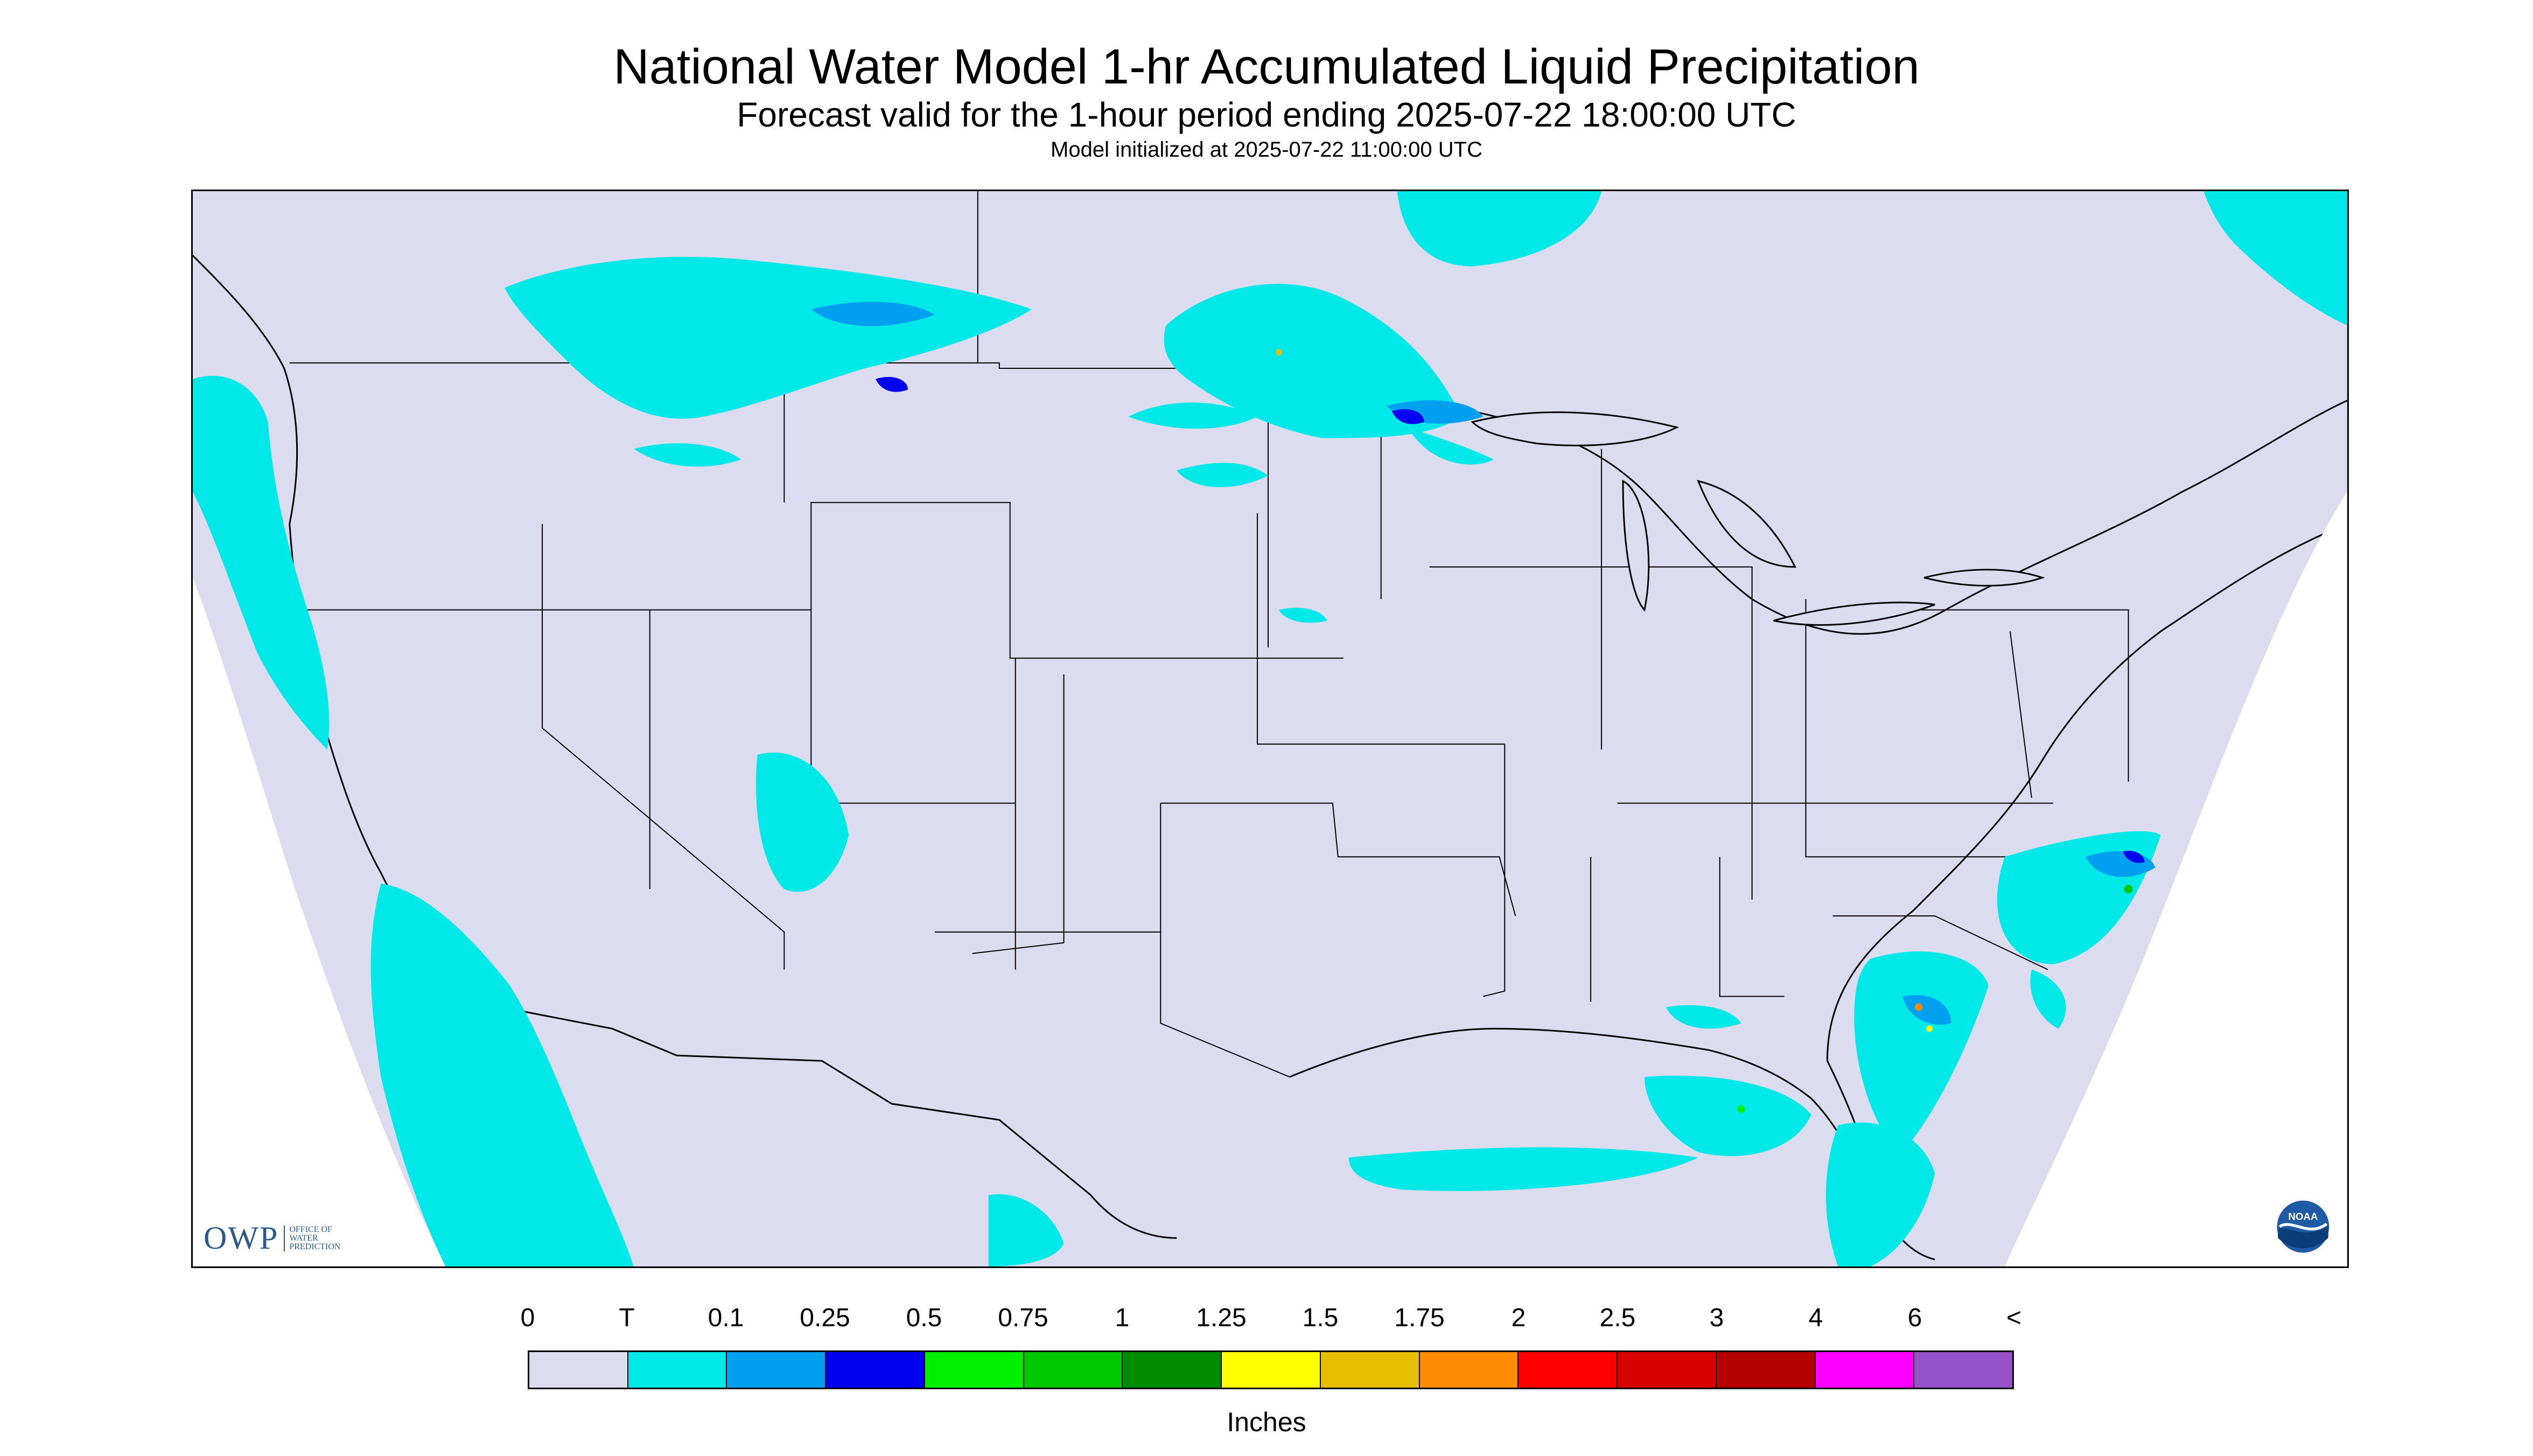 The width and height of the screenshot is (2533, 1456). I want to click on legend-tick-label: 1.5, so click(1320, 1318).